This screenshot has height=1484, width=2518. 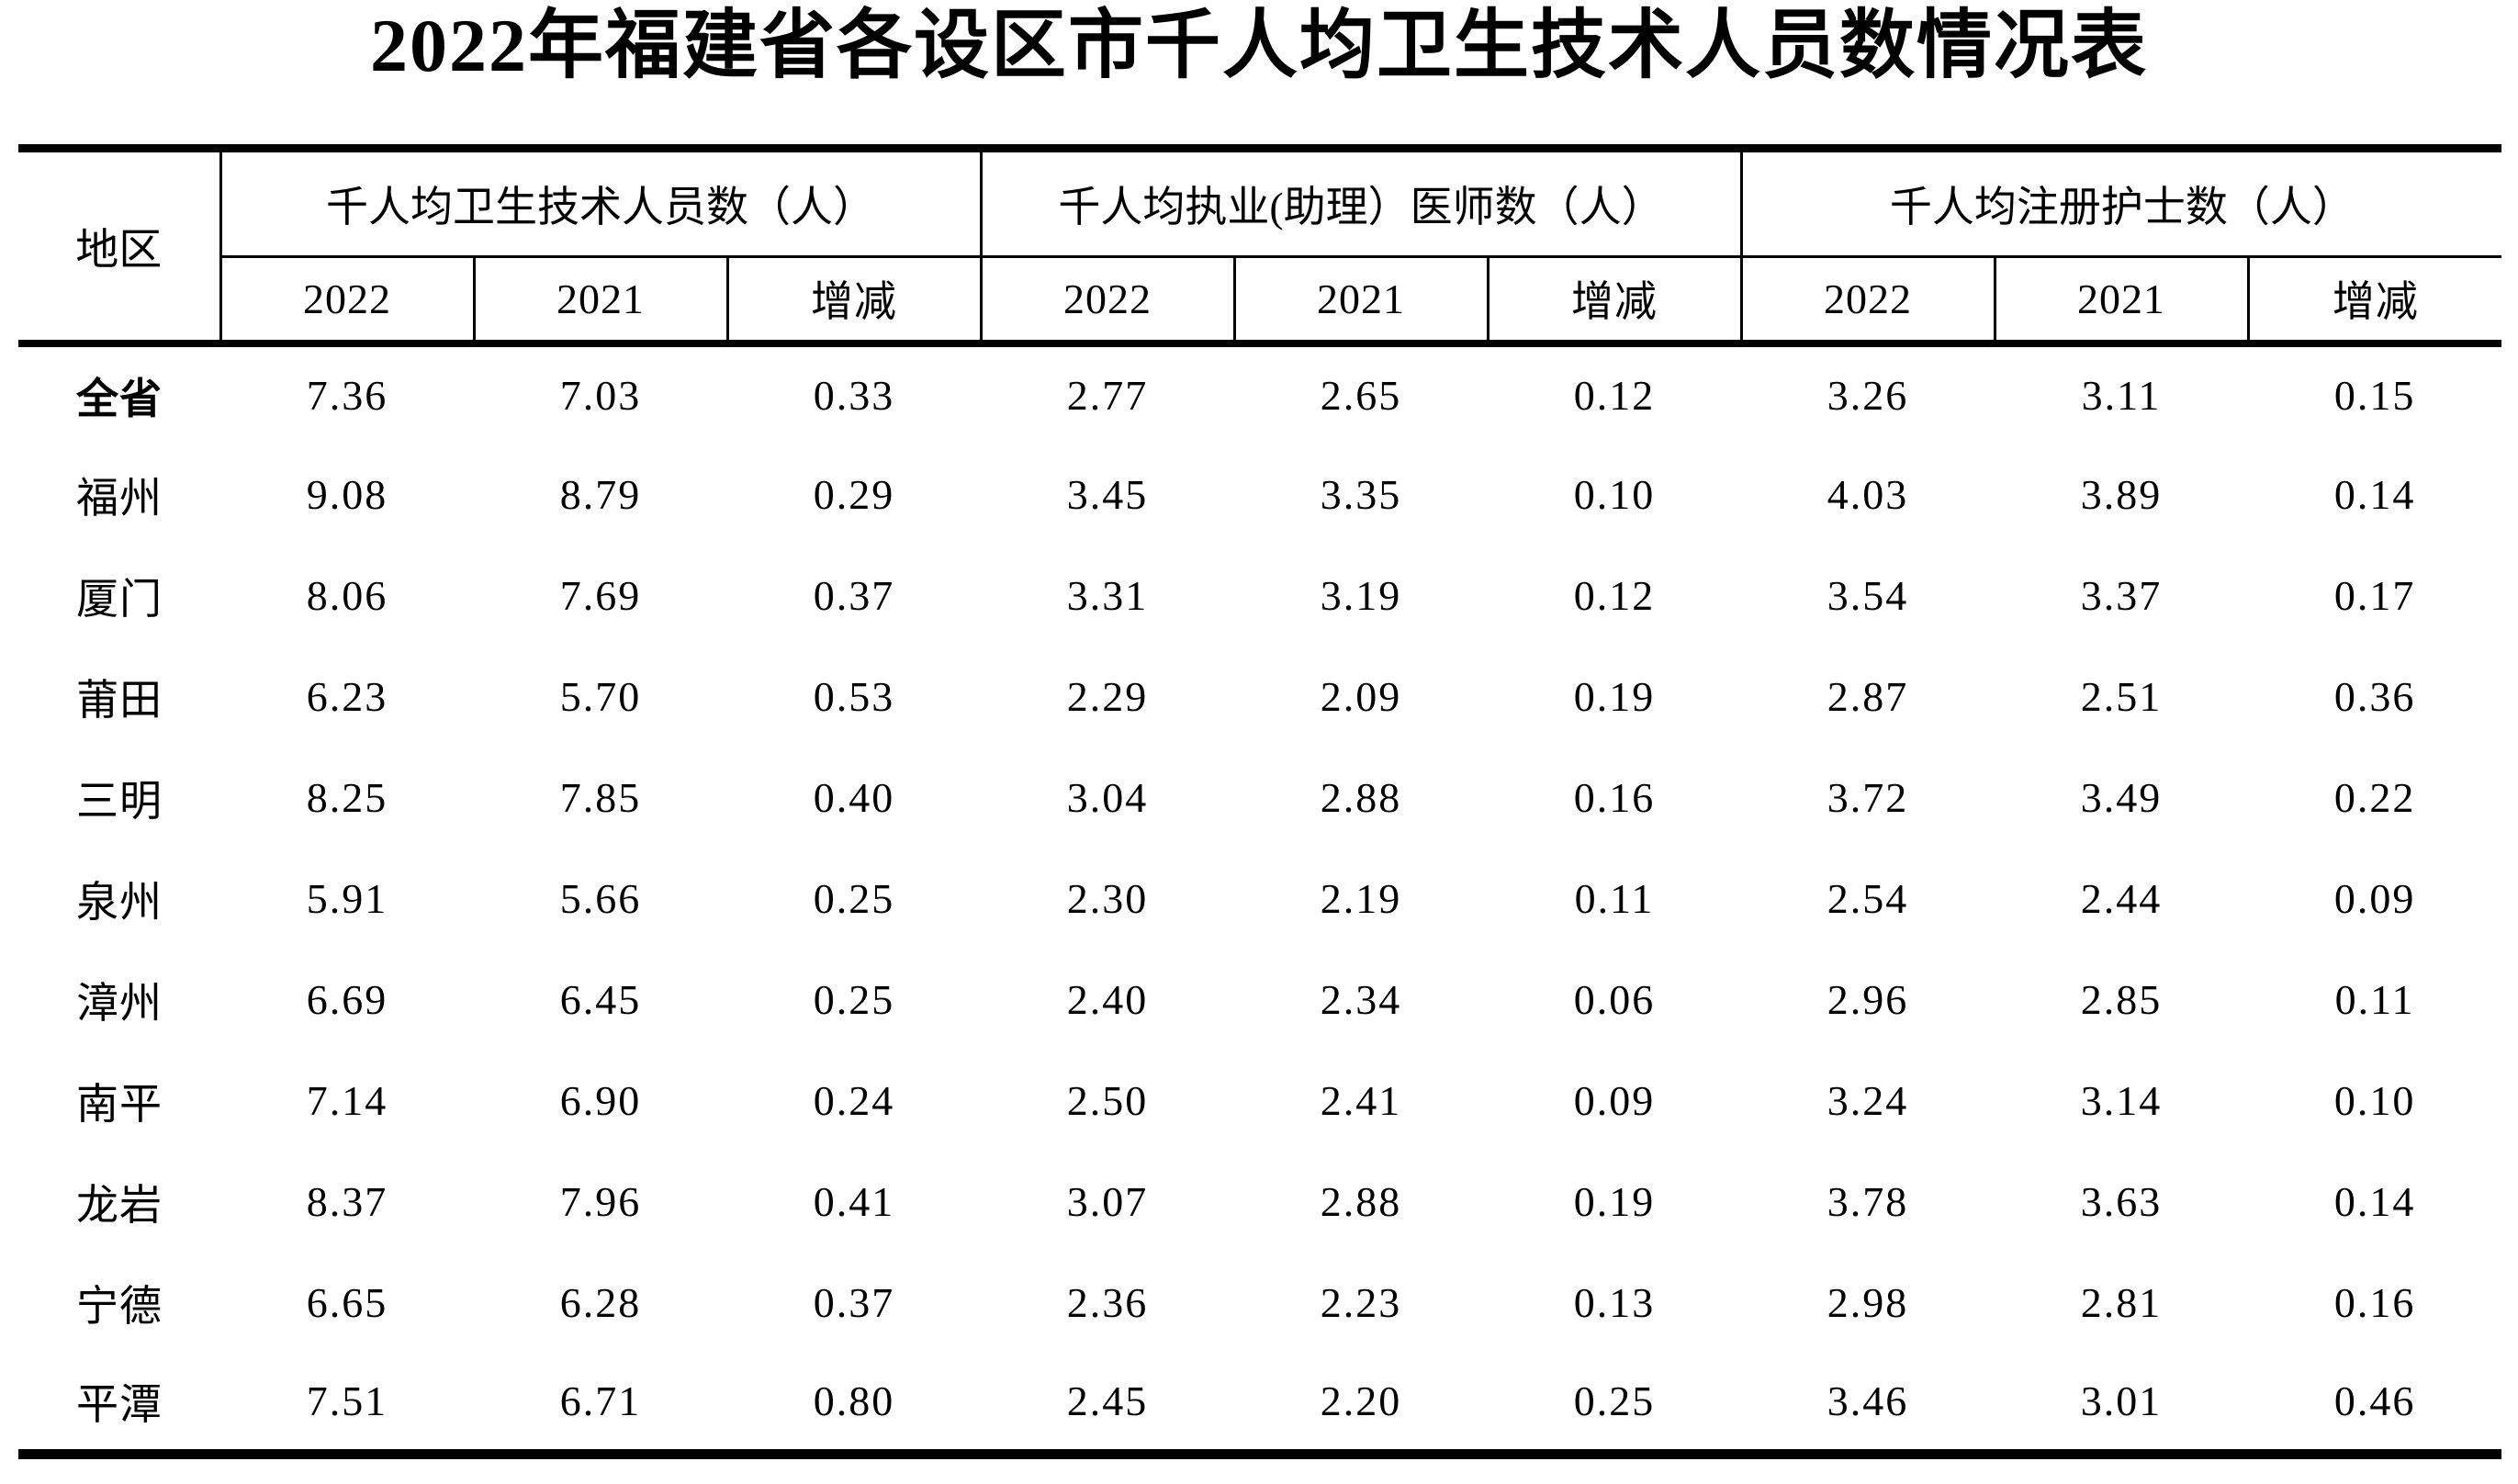 What do you see at coordinates (1361, 495) in the screenshot?
I see `value-cell: 3.35` at bounding box center [1361, 495].